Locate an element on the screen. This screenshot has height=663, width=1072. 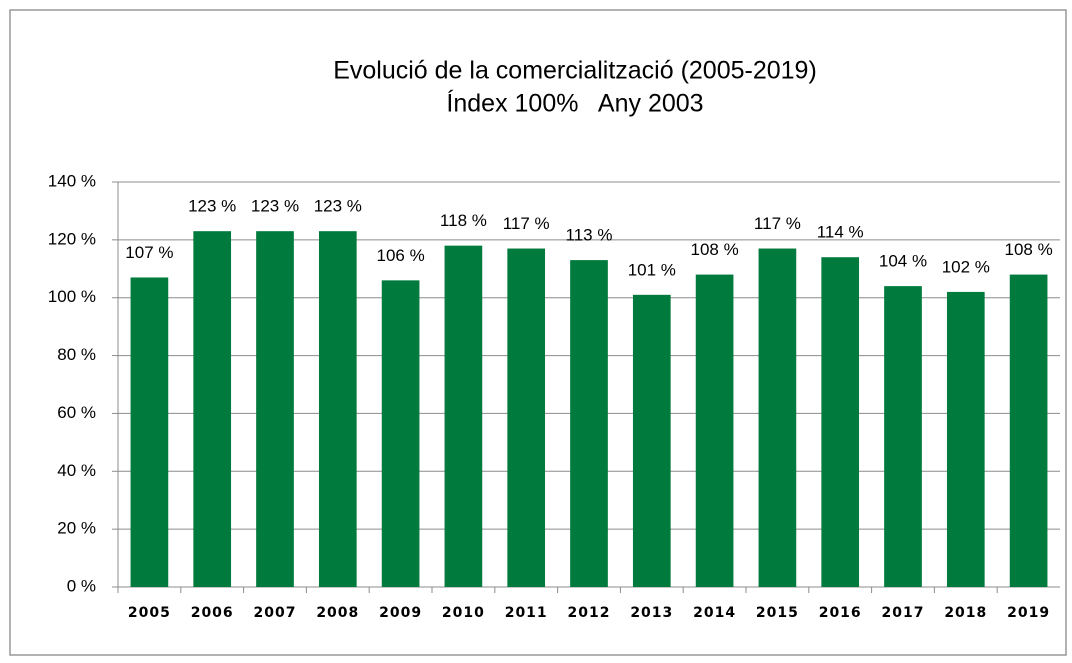
x-tick-label: 2013 is located at coordinates (651, 613).